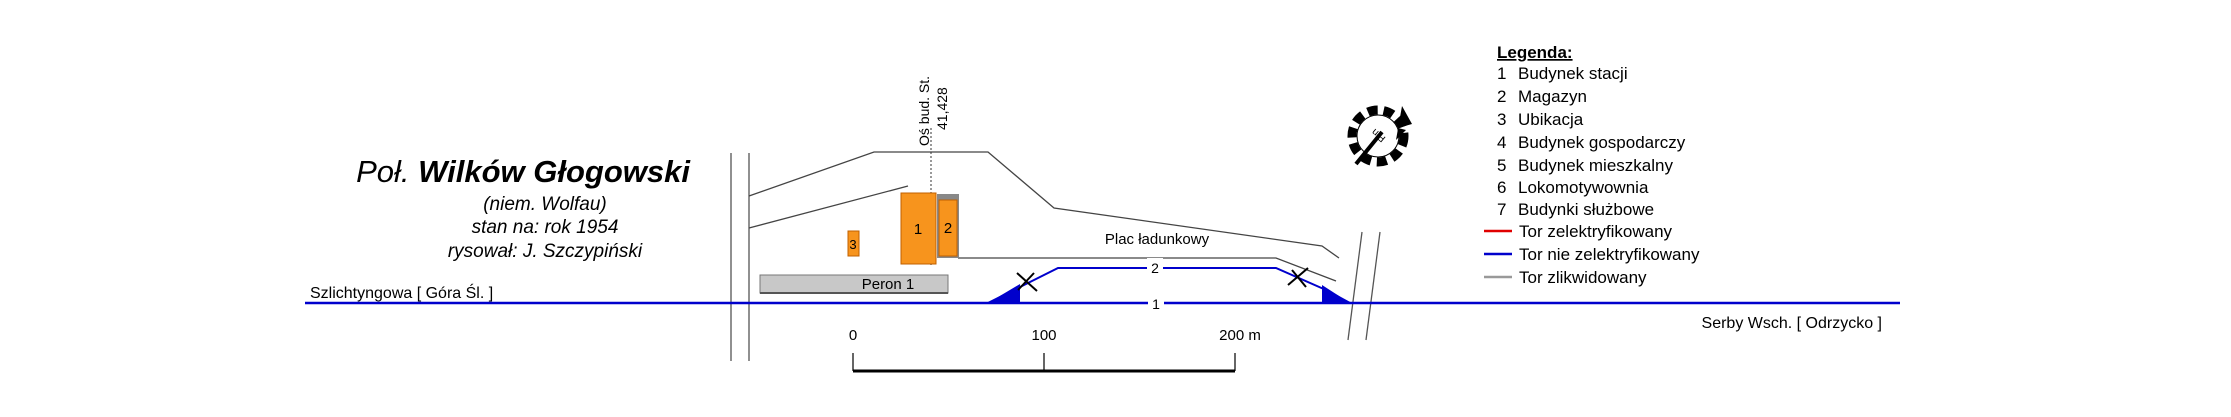 The width and height of the screenshot is (2231, 417). I want to click on building-3-number: 3, so click(852, 244).